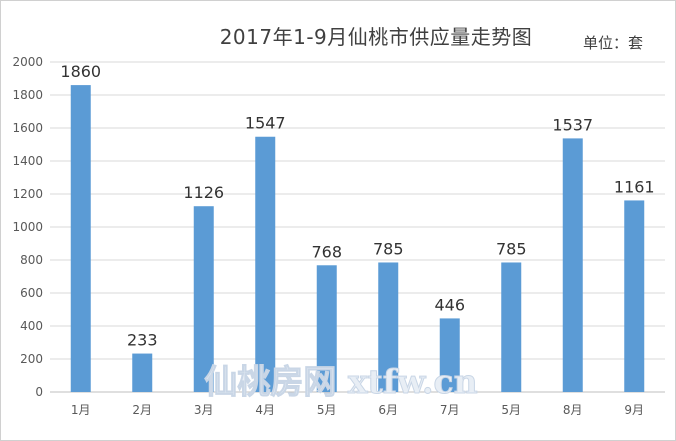 This screenshot has width=676, height=441. What do you see at coordinates (326, 251) in the screenshot?
I see `data-label: 768` at bounding box center [326, 251].